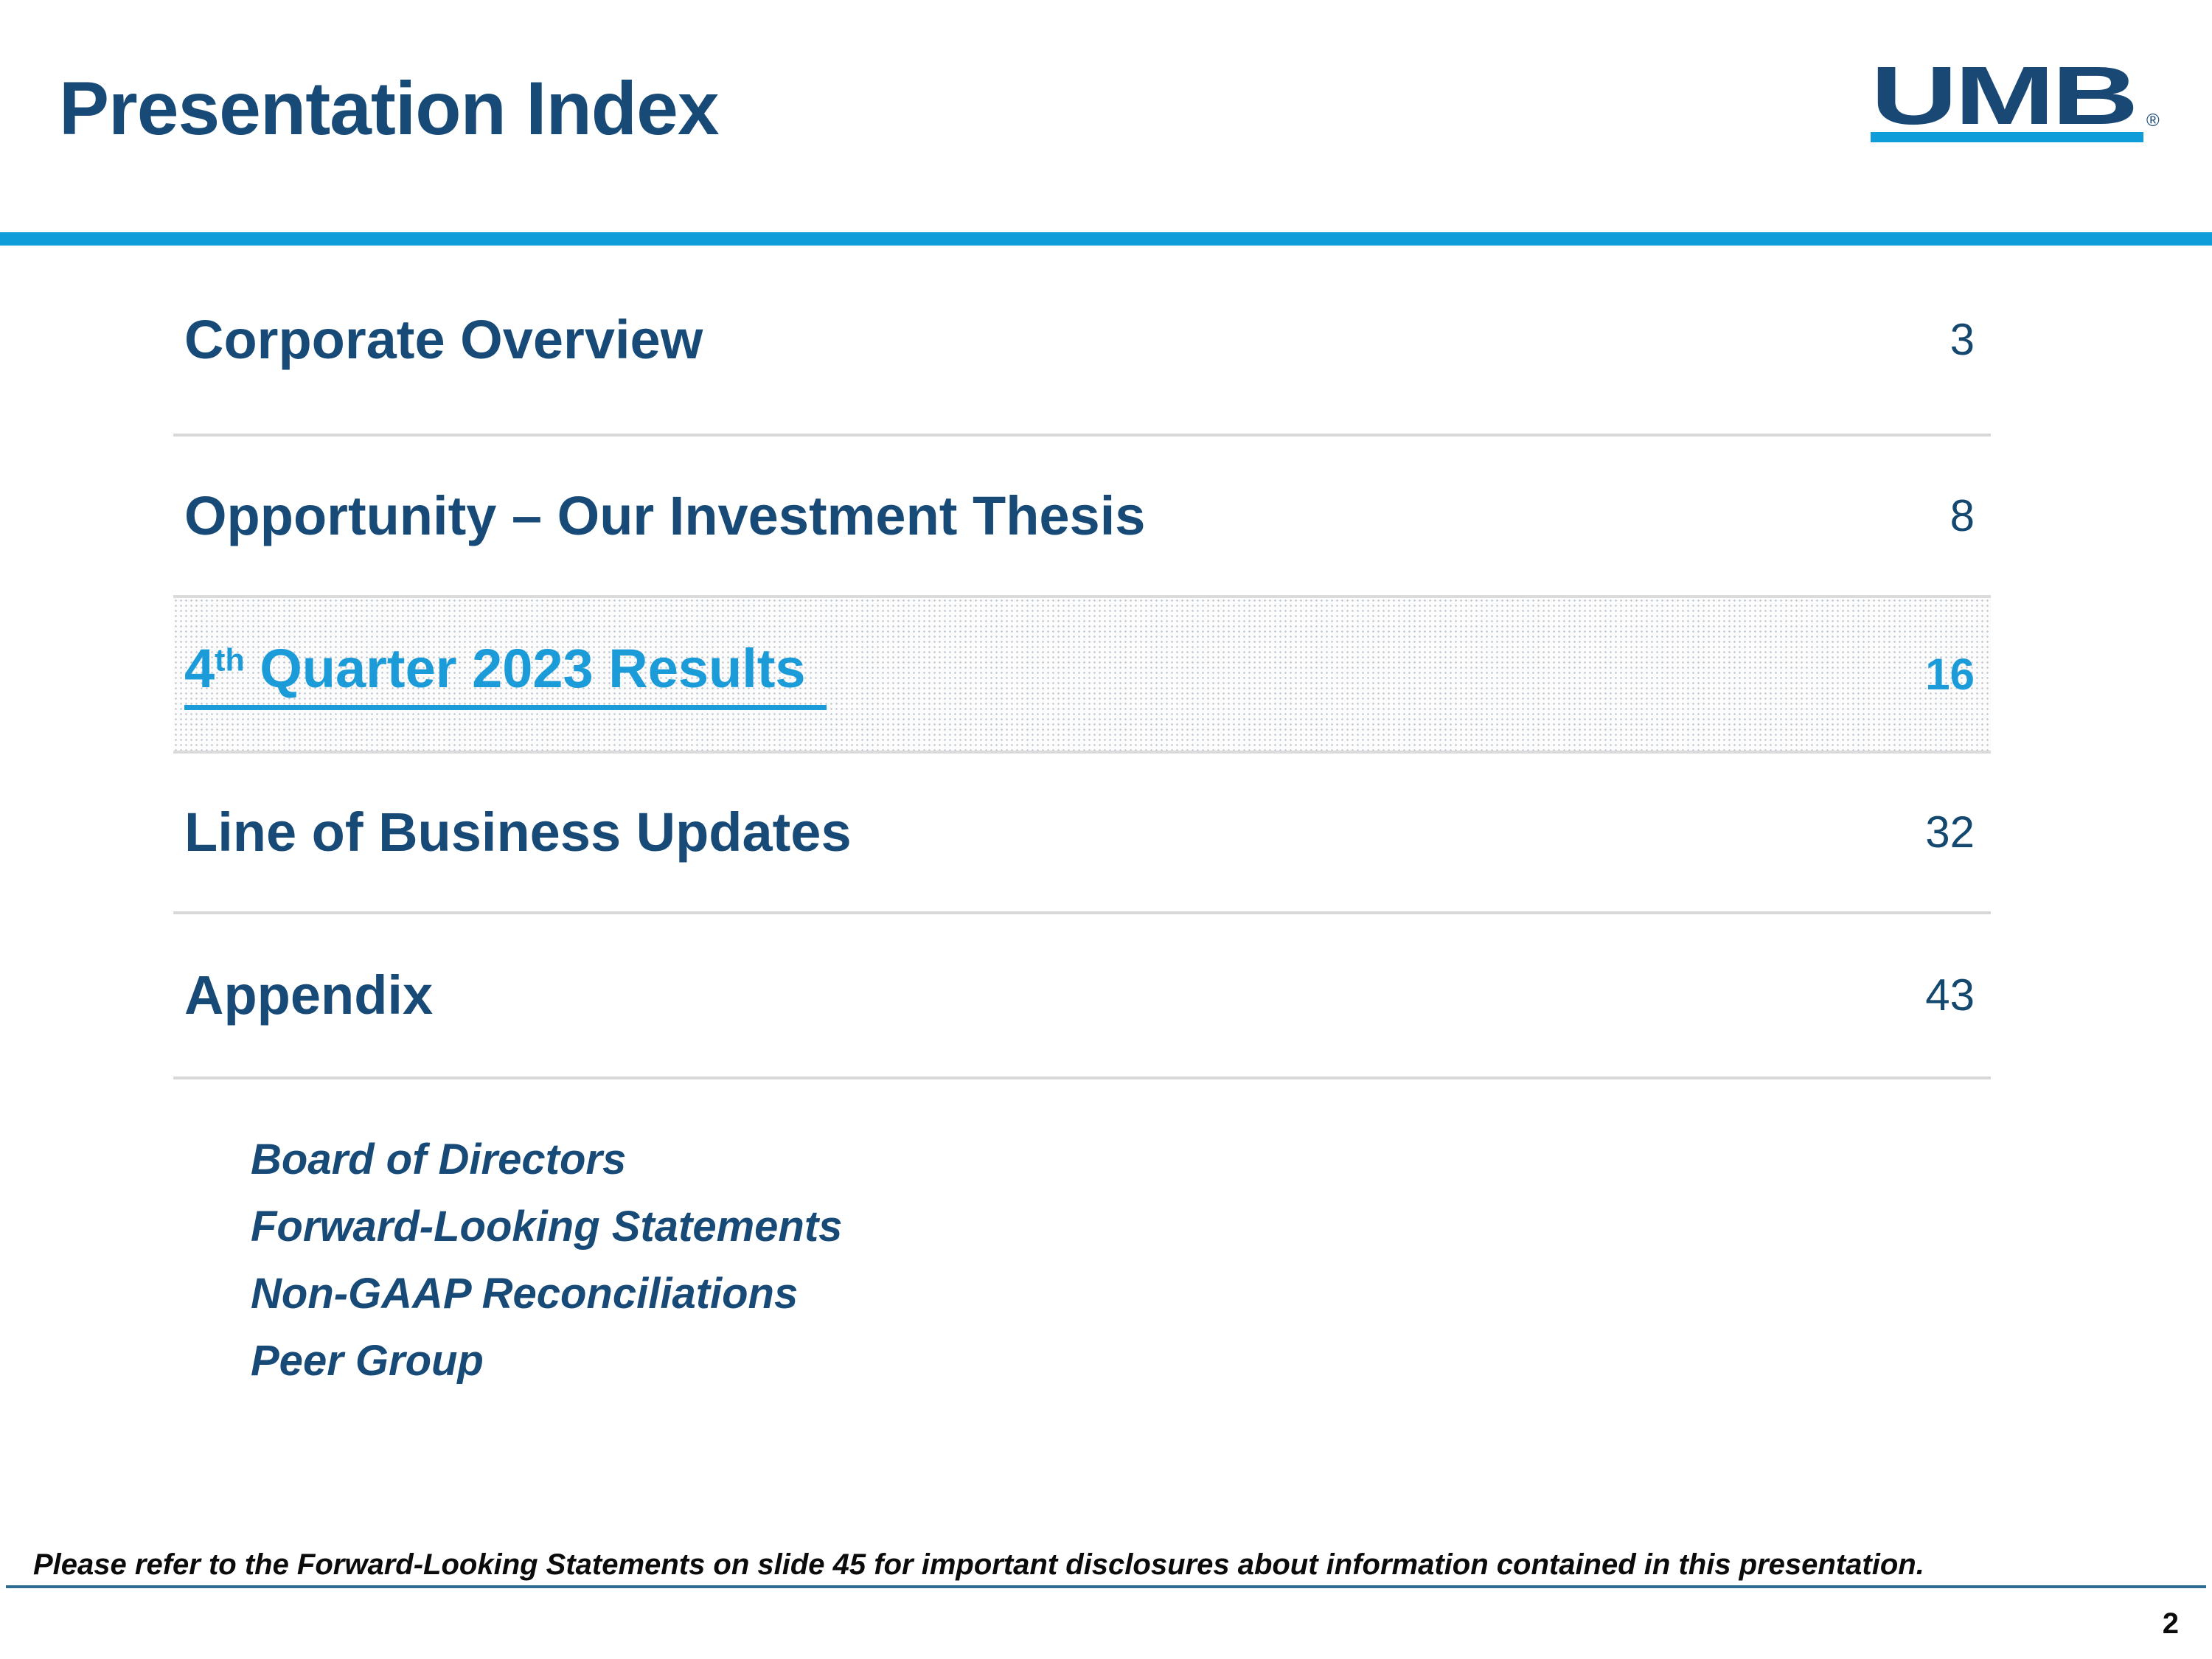  I want to click on page-number-q4-2023-results: 16, so click(1950, 674).